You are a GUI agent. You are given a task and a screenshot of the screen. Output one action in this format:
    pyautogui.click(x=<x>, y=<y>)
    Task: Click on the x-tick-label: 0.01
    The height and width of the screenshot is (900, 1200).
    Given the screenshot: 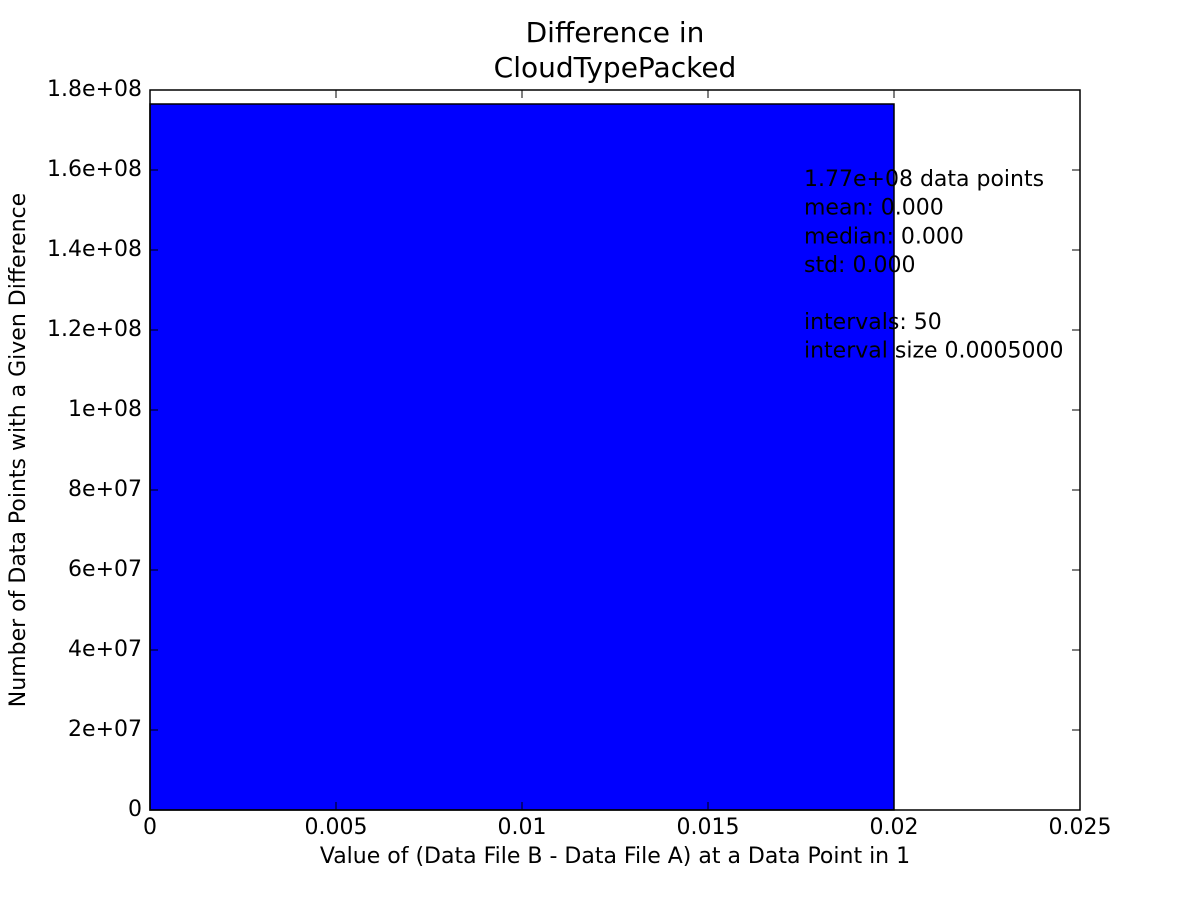 What is the action you would take?
    pyautogui.click(x=522, y=827)
    